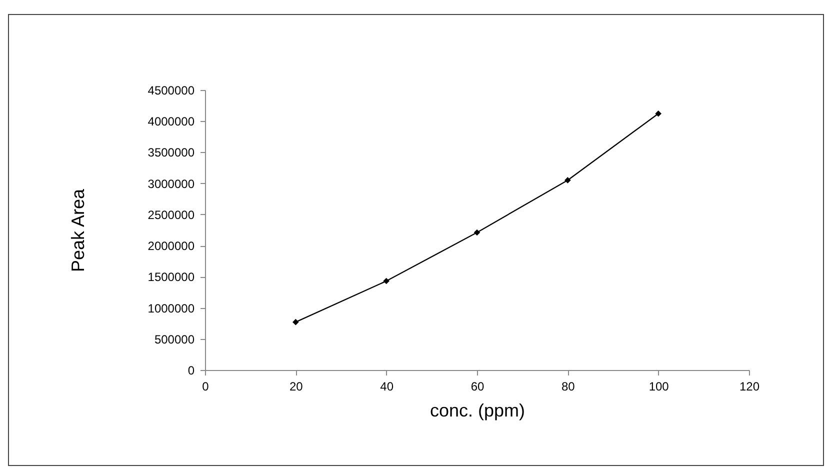 The image size is (828, 470). What do you see at coordinates (171, 277) in the screenshot?
I see `y-tick-label: 1500000` at bounding box center [171, 277].